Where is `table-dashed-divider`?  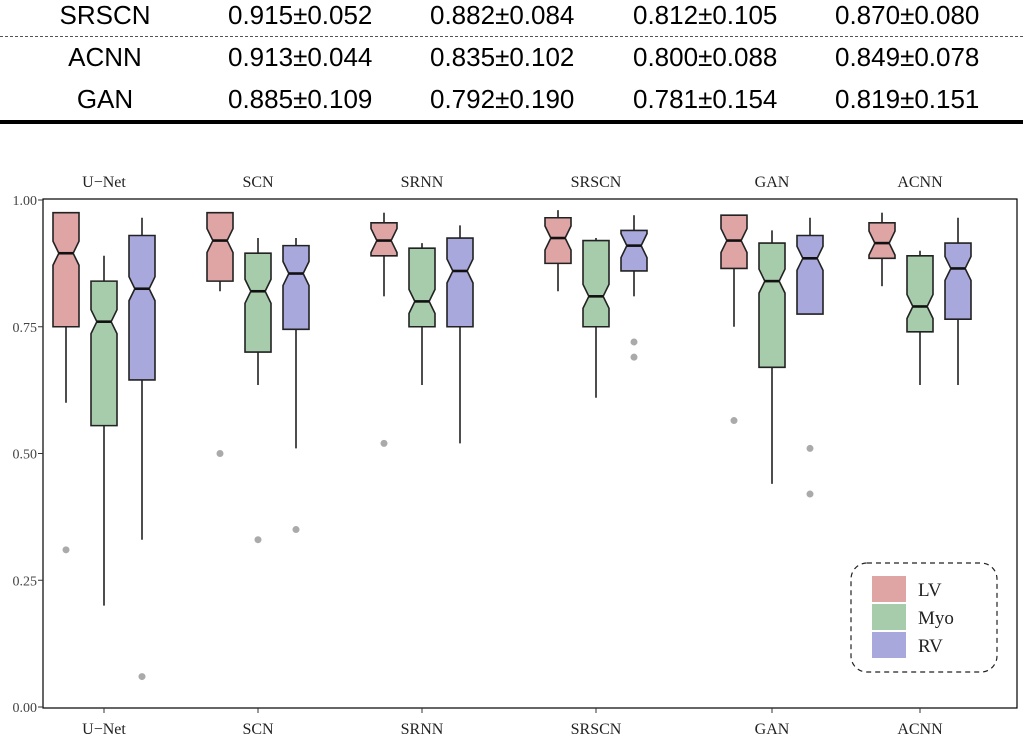
table-dashed-divider is located at coordinates (511, 36).